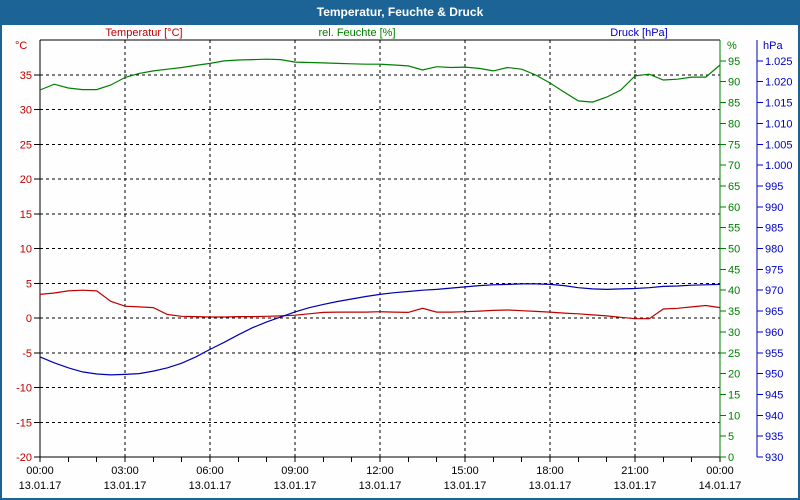  Describe the element at coordinates (29, 284) in the screenshot. I see `temperature-tick-label: 5` at that location.